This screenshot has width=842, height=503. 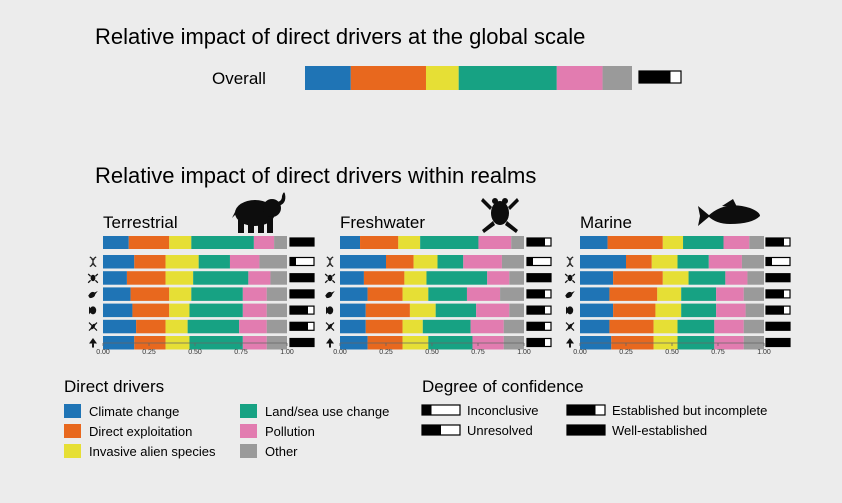 What do you see at coordinates (570, 262) in the screenshot?
I see `dna-icon` at bounding box center [570, 262].